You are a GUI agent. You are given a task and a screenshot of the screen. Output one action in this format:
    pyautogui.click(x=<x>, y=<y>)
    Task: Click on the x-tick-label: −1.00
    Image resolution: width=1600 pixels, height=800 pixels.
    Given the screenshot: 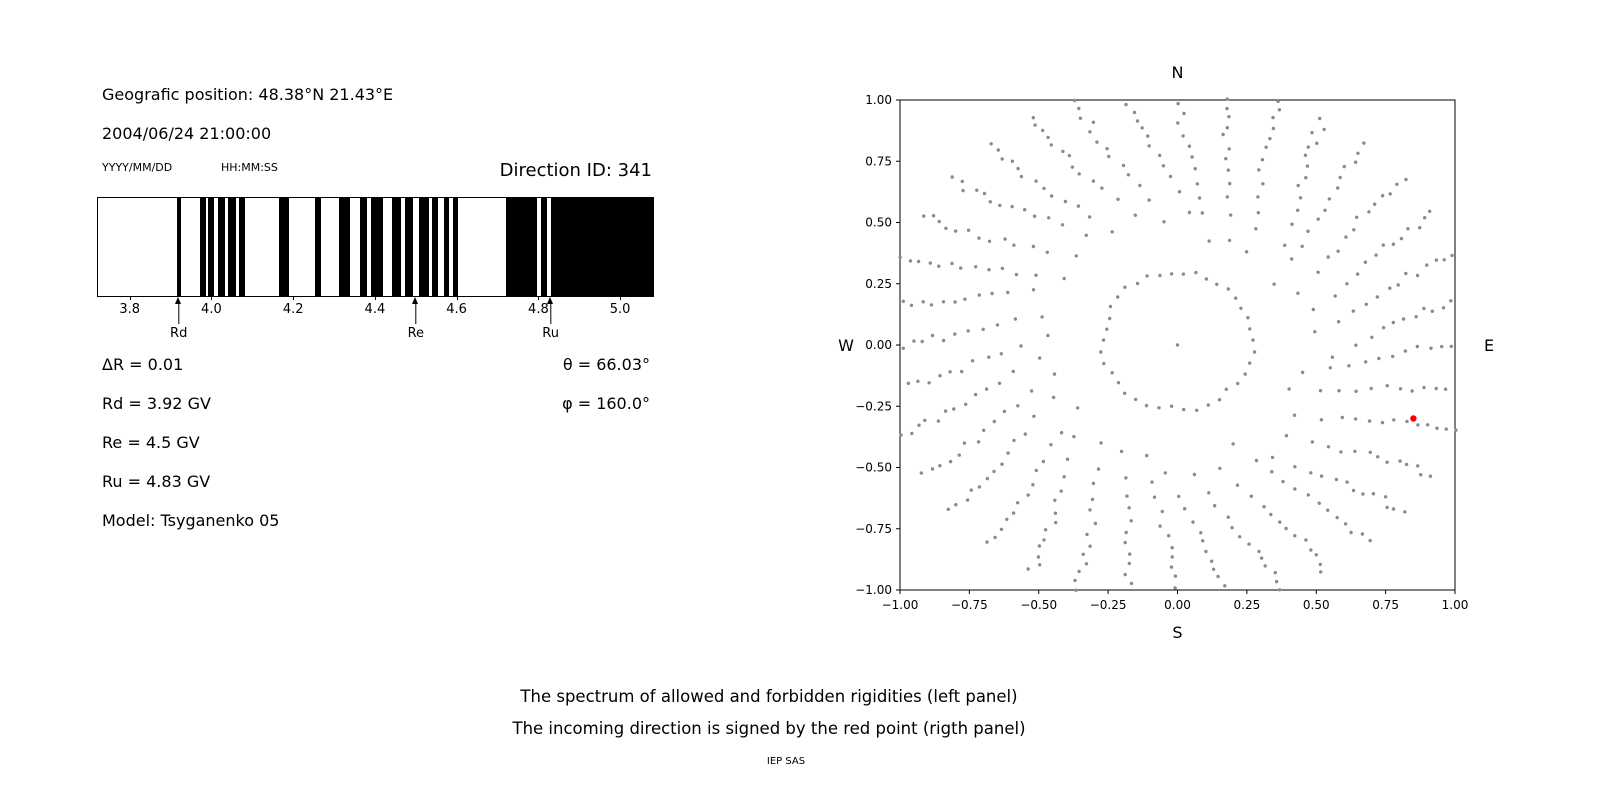 What is the action you would take?
    pyautogui.click(x=900, y=605)
    